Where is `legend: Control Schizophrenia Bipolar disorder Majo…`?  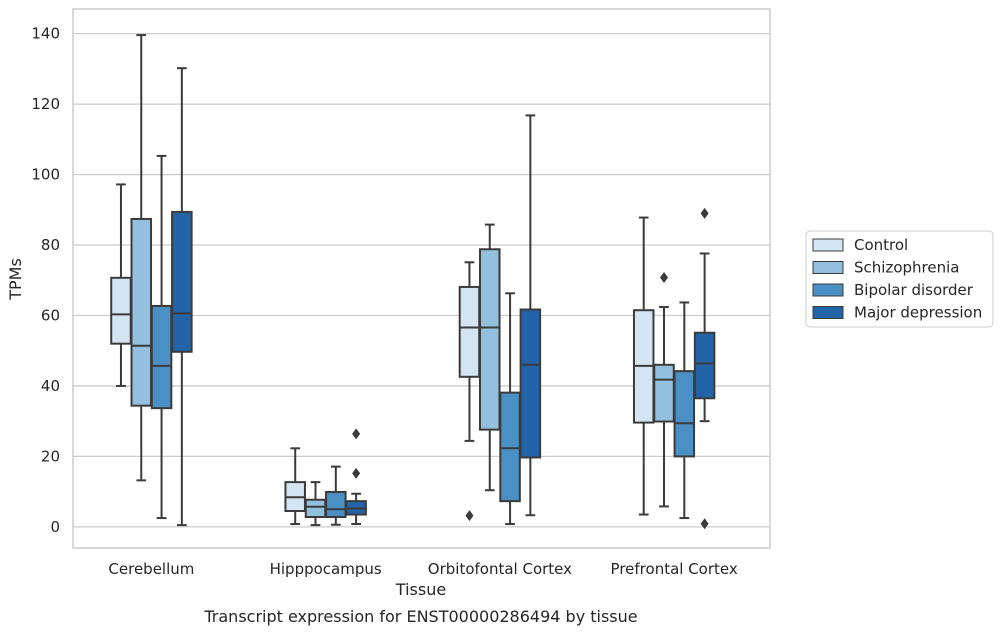
legend: Control Schizophrenia Bipolar disorder Majo… is located at coordinates (899, 279).